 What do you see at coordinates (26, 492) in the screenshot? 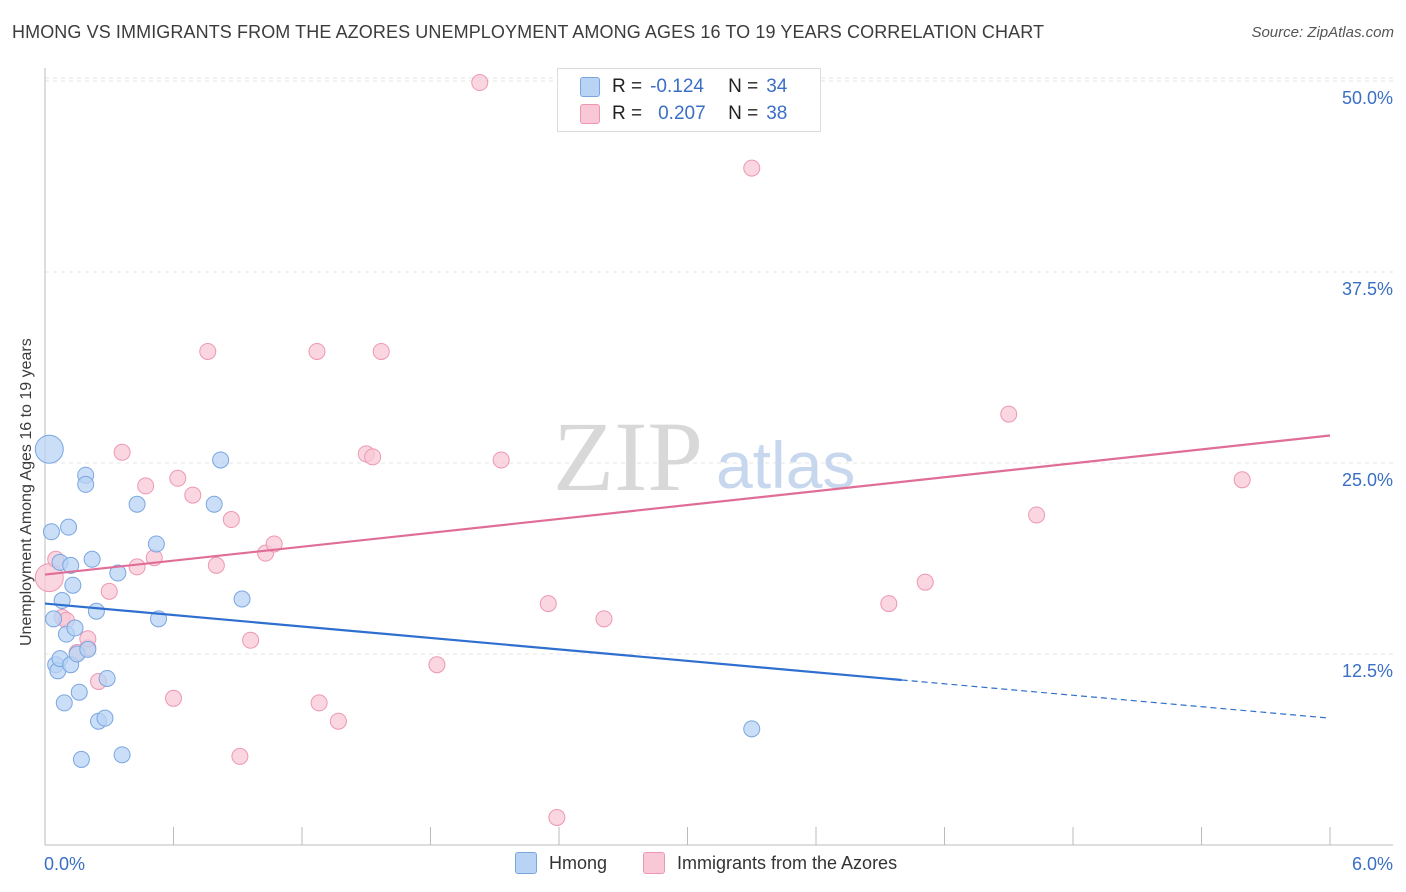
I see `y-axis-label: Unemployment Among Ages 16 to 19 years` at bounding box center [26, 492].